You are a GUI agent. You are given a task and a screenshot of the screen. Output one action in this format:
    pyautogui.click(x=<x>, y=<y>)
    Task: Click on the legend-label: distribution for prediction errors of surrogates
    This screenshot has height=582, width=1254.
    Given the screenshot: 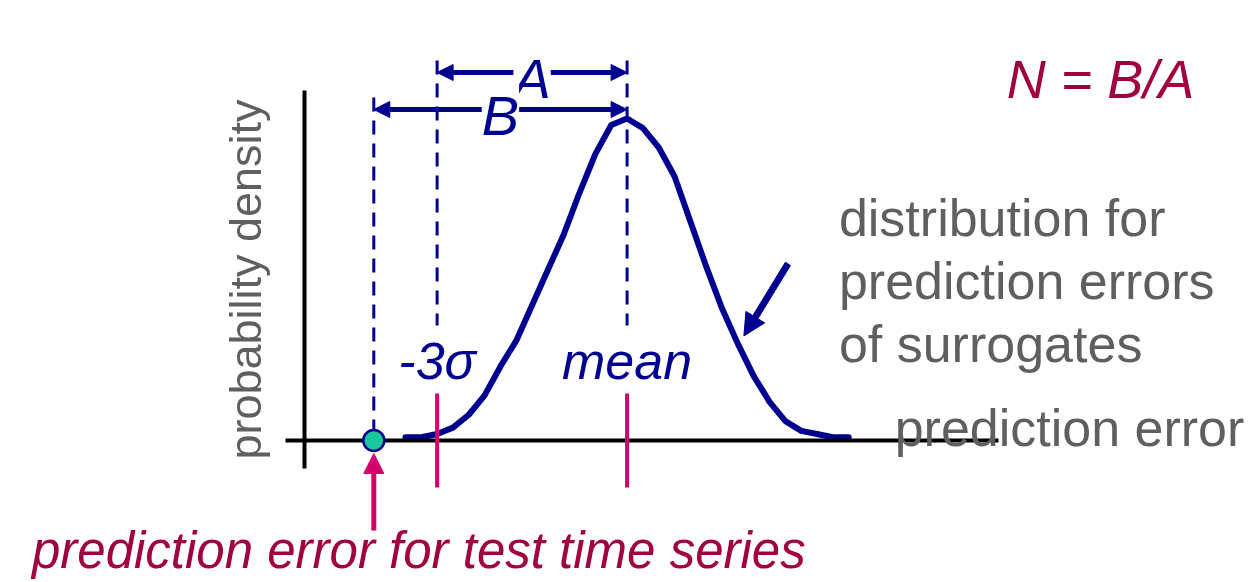 What is the action you would take?
    pyautogui.click(x=1026, y=280)
    